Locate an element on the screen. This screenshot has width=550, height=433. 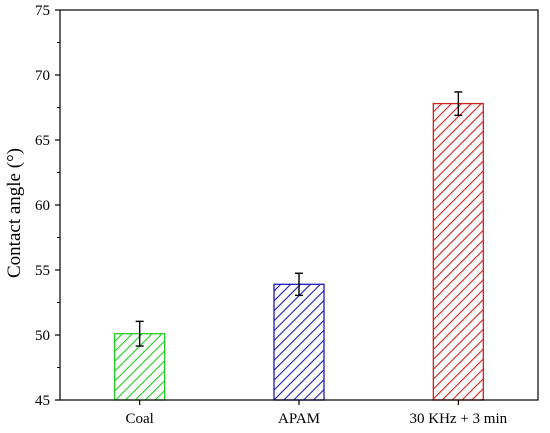
x-tick-label-0: Coal is located at coordinates (139, 419).